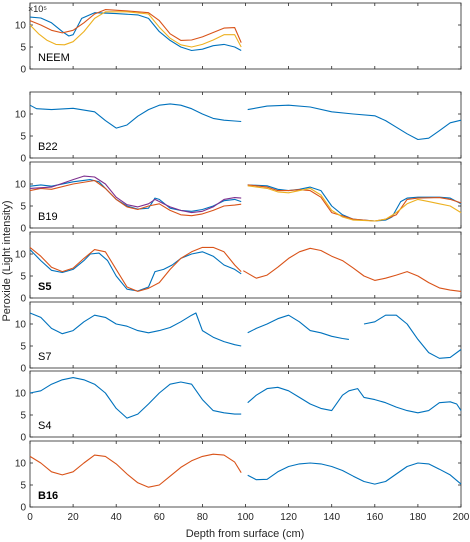  I want to click on x-tick-label: 200, so click(461, 517).